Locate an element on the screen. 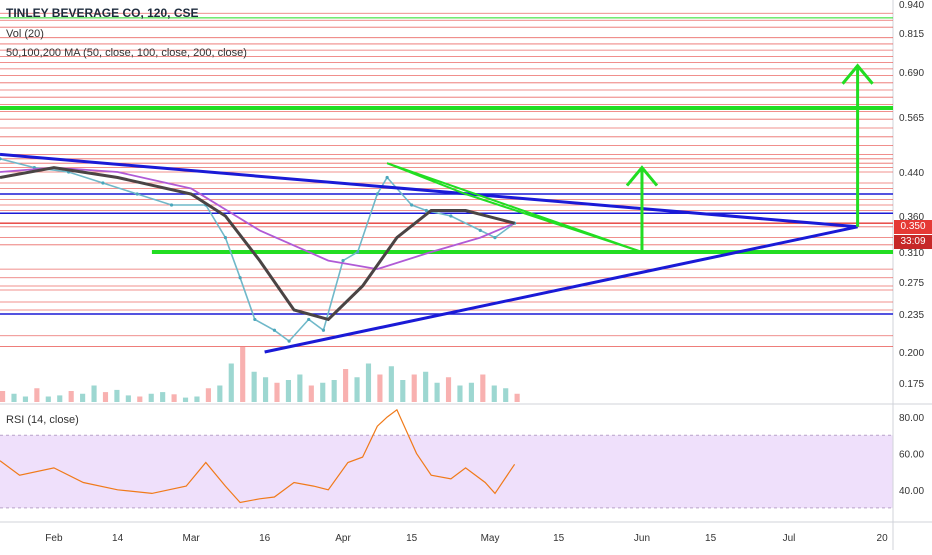 Image resolution: width=932 pixels, height=555 pixels. time-axis-tick: Feb is located at coordinates (54, 538).